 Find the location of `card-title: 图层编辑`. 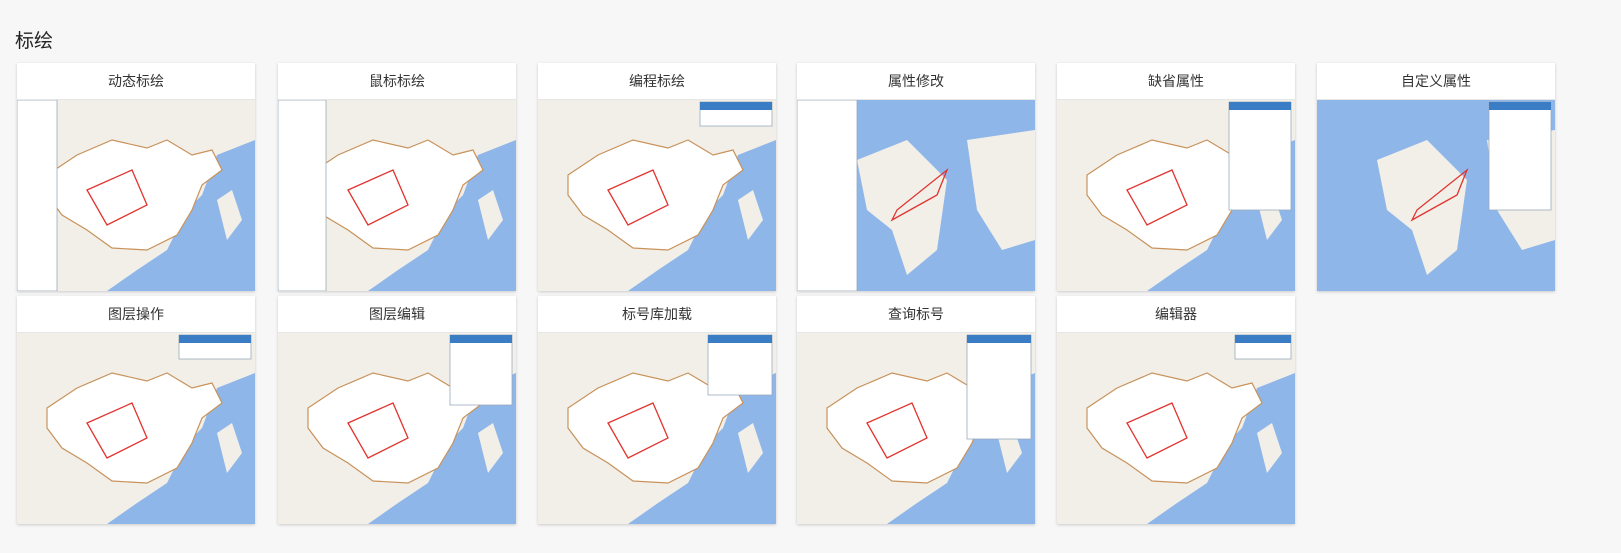

card-title: 图层编辑 is located at coordinates (397, 314).